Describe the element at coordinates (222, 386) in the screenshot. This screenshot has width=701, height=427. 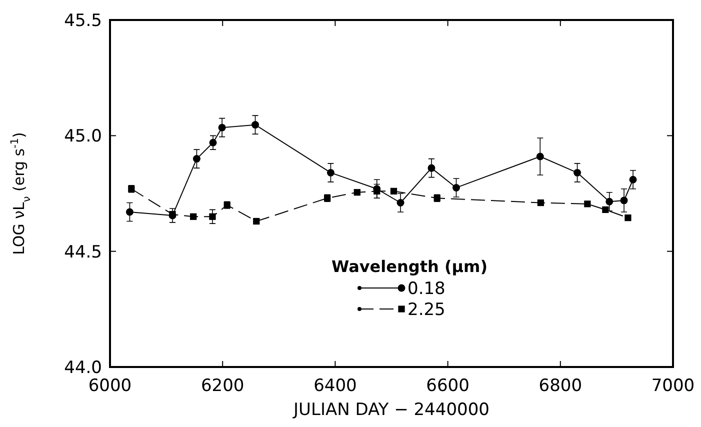
I see `x-tick-label: 6200` at that location.